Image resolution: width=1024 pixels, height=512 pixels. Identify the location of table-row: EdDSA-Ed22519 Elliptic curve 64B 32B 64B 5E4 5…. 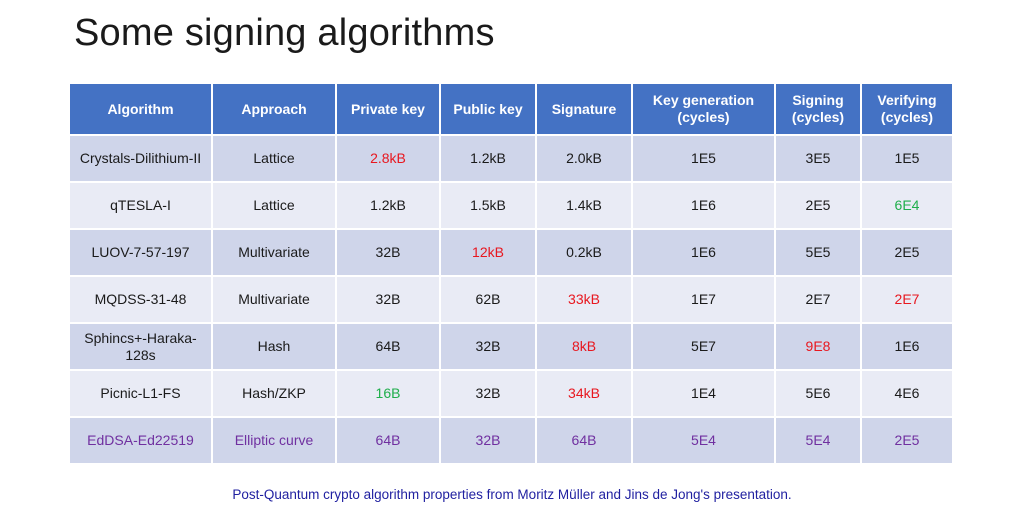
(511, 440).